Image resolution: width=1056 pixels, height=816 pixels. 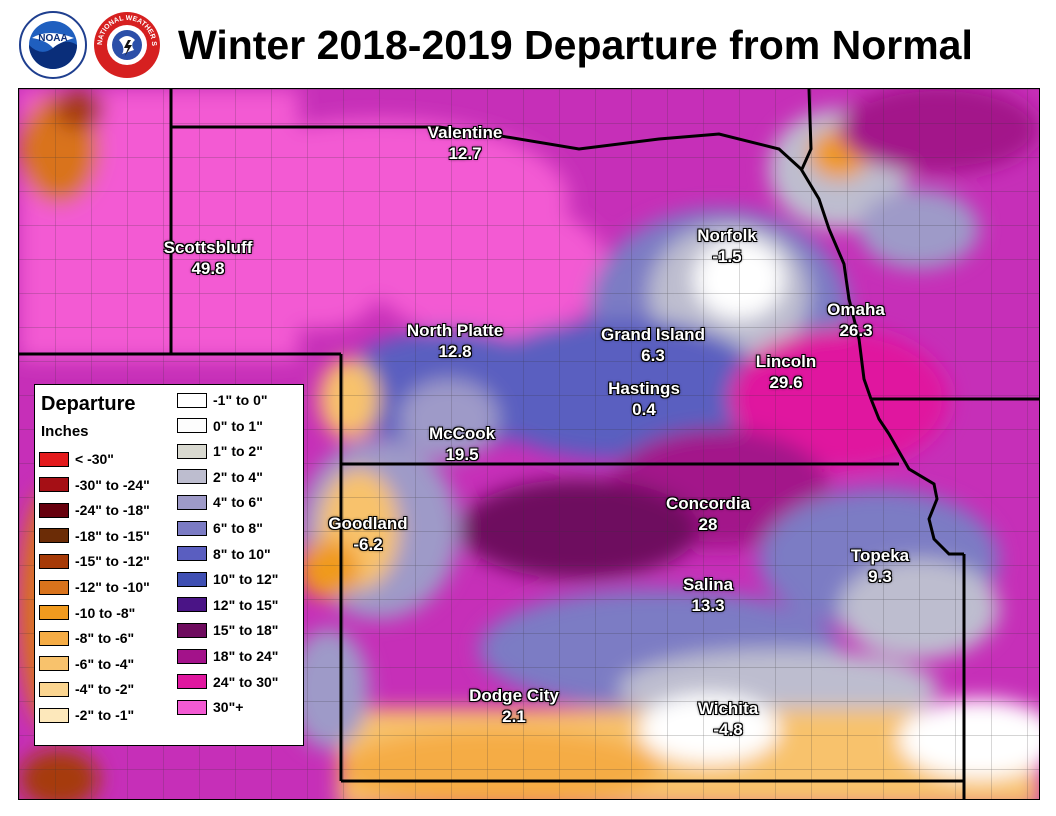 What do you see at coordinates (208, 258) in the screenshot?
I see `city-scottsbluff: Scottsbluff 49.8` at bounding box center [208, 258].